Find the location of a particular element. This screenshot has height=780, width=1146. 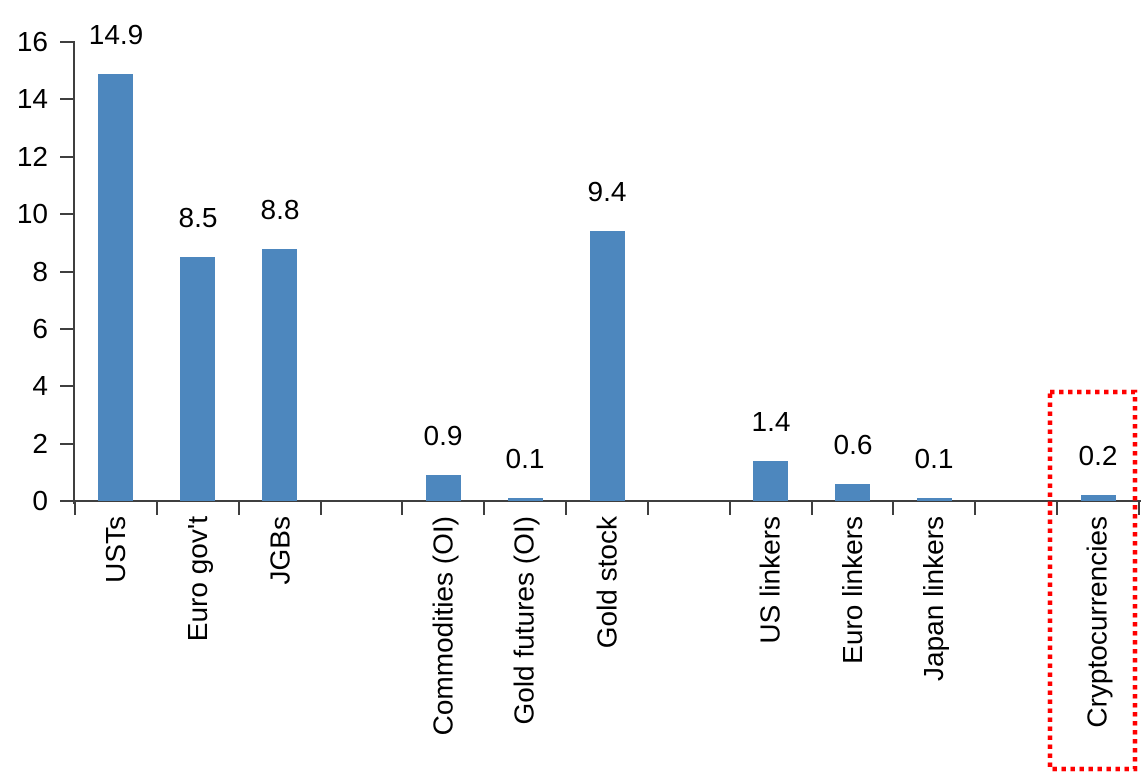

value-label-usts: 14.9 is located at coordinates (116, 34).